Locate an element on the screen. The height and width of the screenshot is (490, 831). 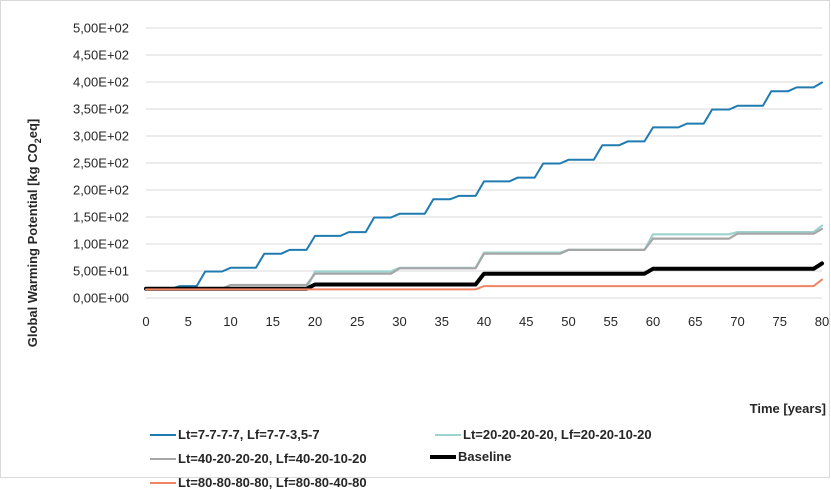
y-tick-label: 2,50E+02 is located at coordinates (101, 163).